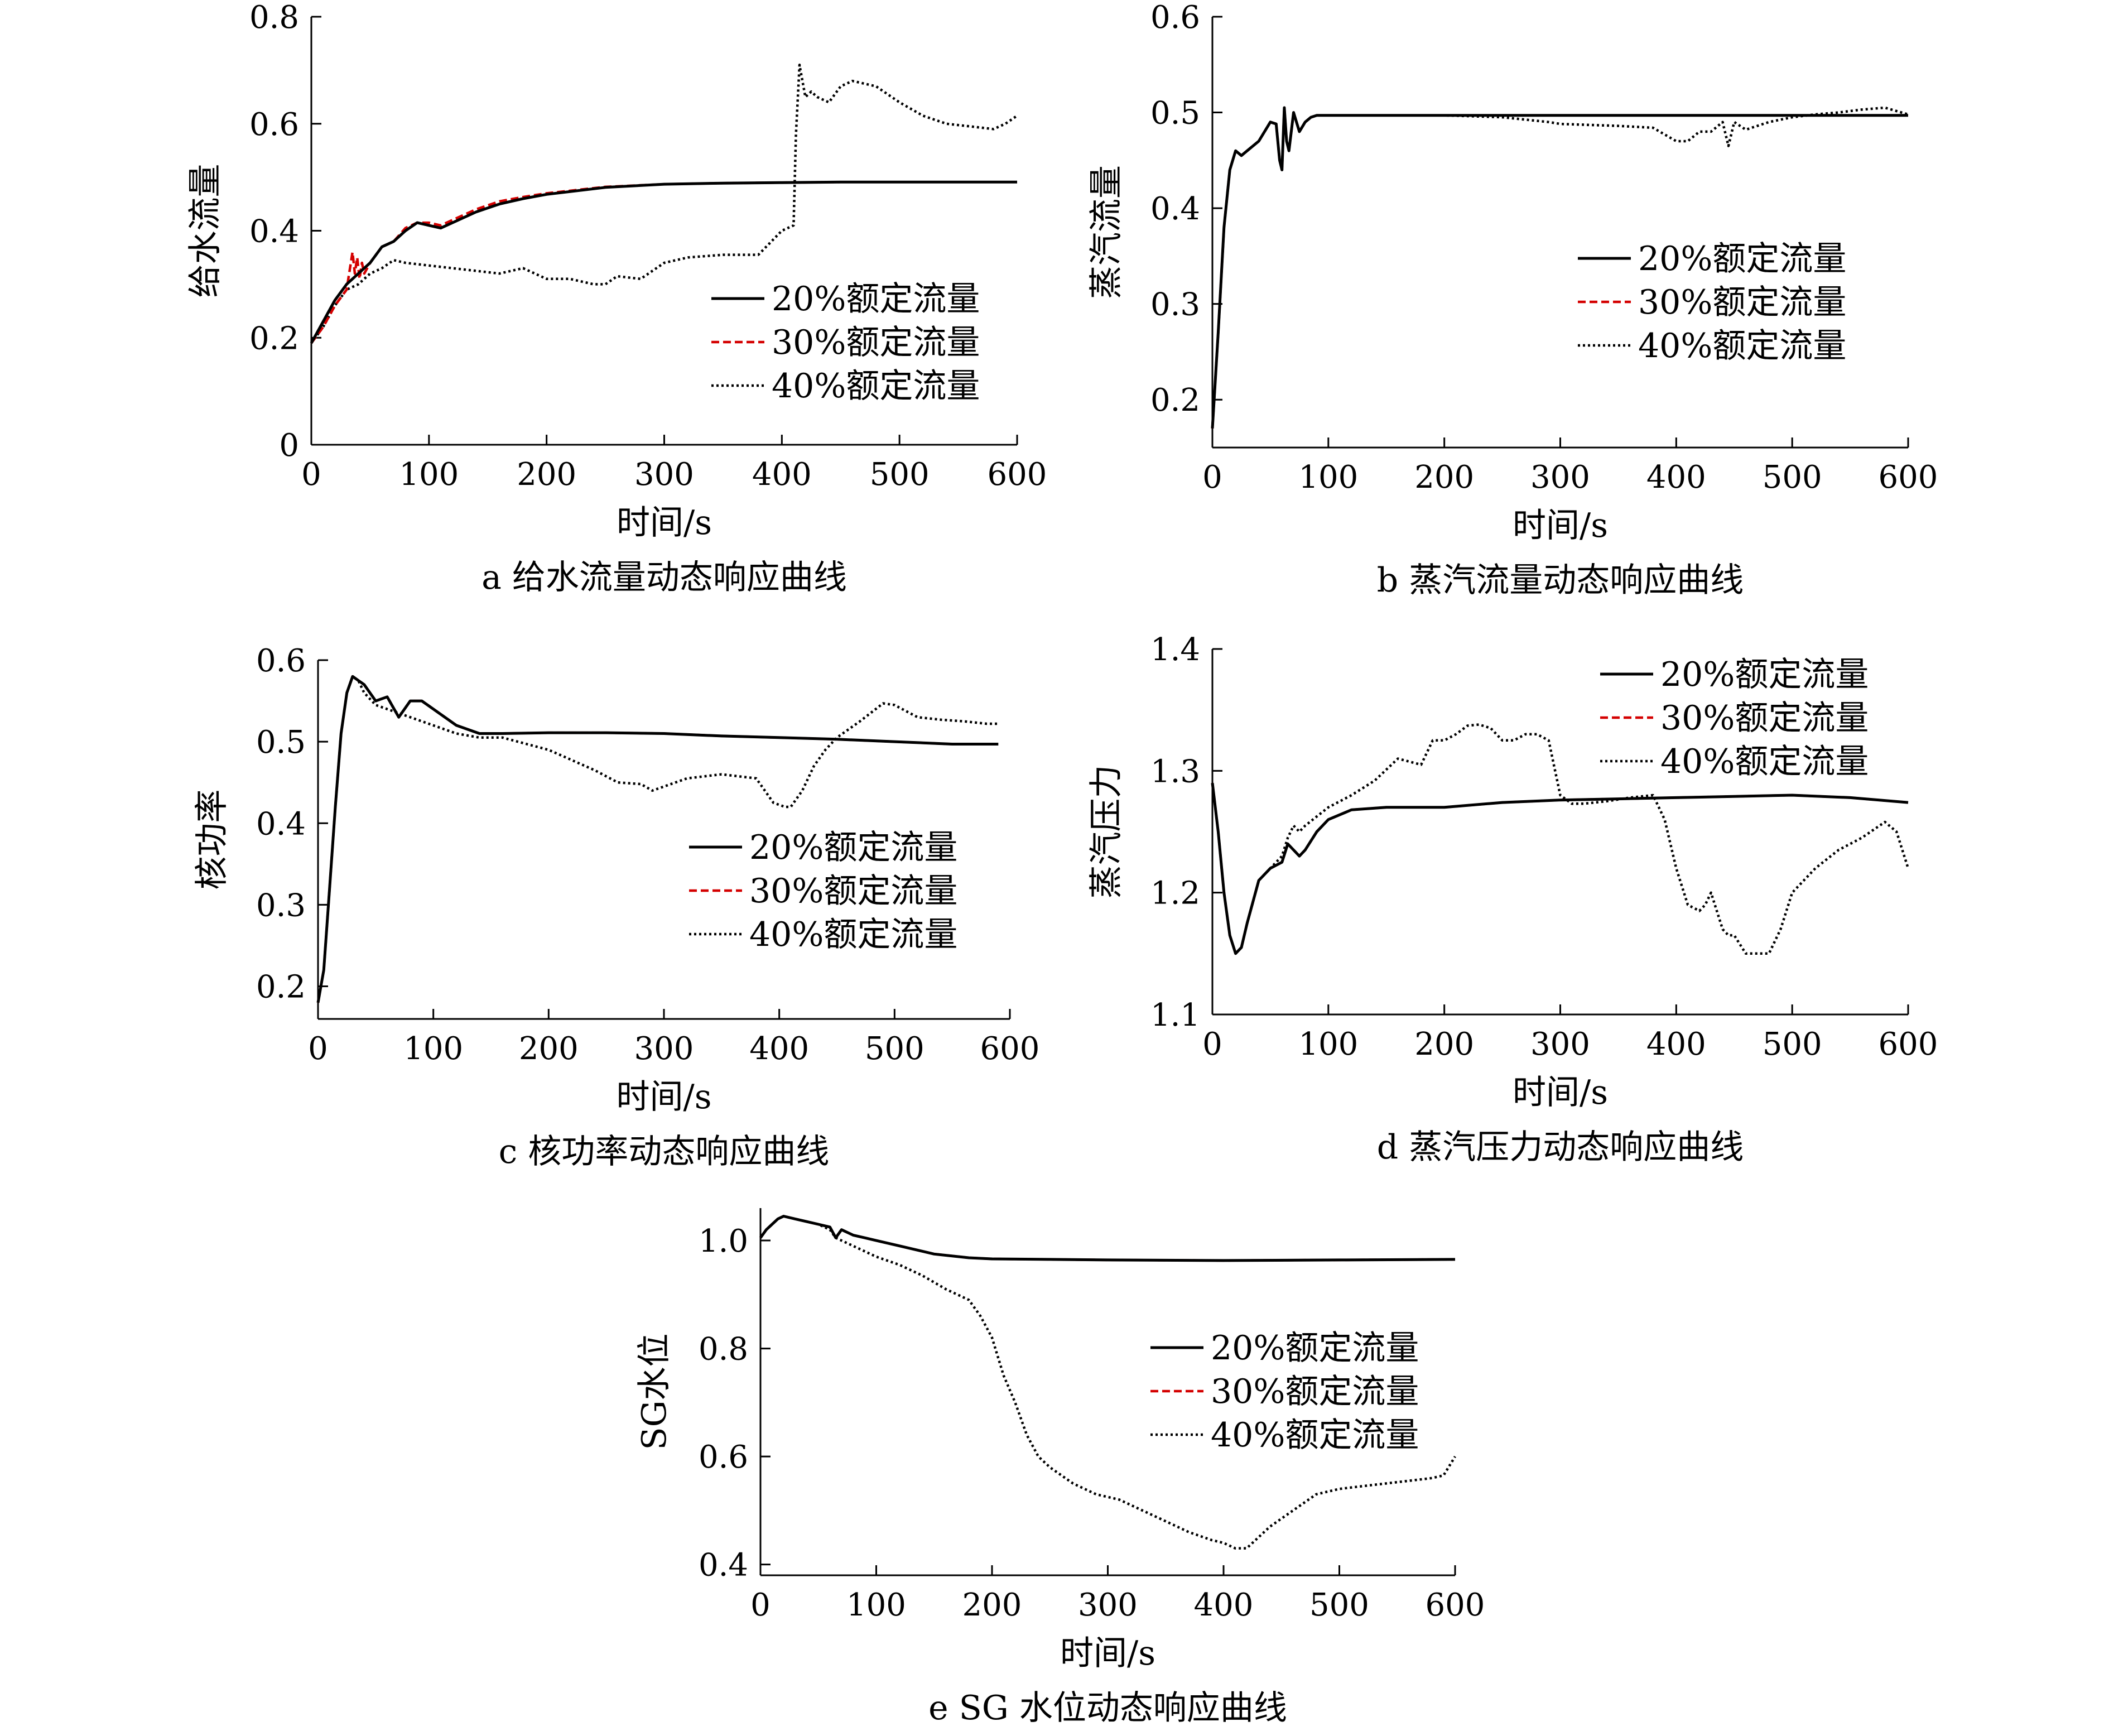  I want to click on y-tick-label: 1.4, so click(1175, 650).